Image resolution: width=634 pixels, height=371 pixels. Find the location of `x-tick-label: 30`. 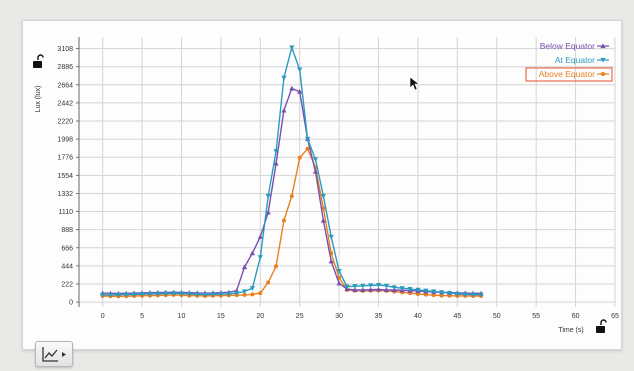

x-tick-label: 30 is located at coordinates (339, 316).